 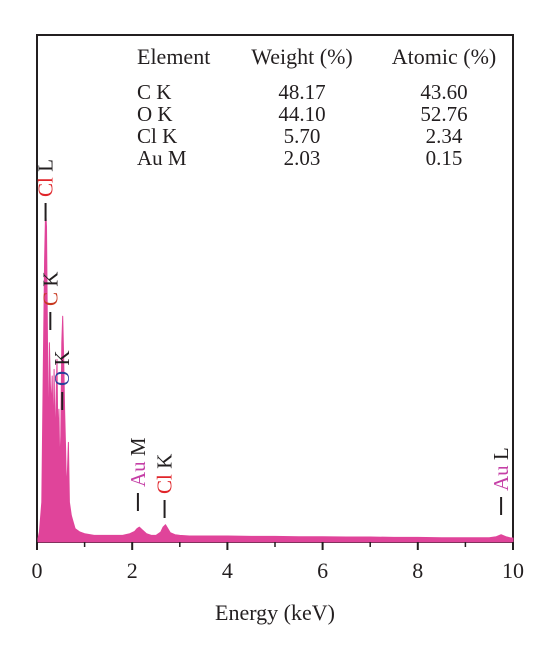 I want to click on table-cell: 48.17, so click(x=301, y=92).